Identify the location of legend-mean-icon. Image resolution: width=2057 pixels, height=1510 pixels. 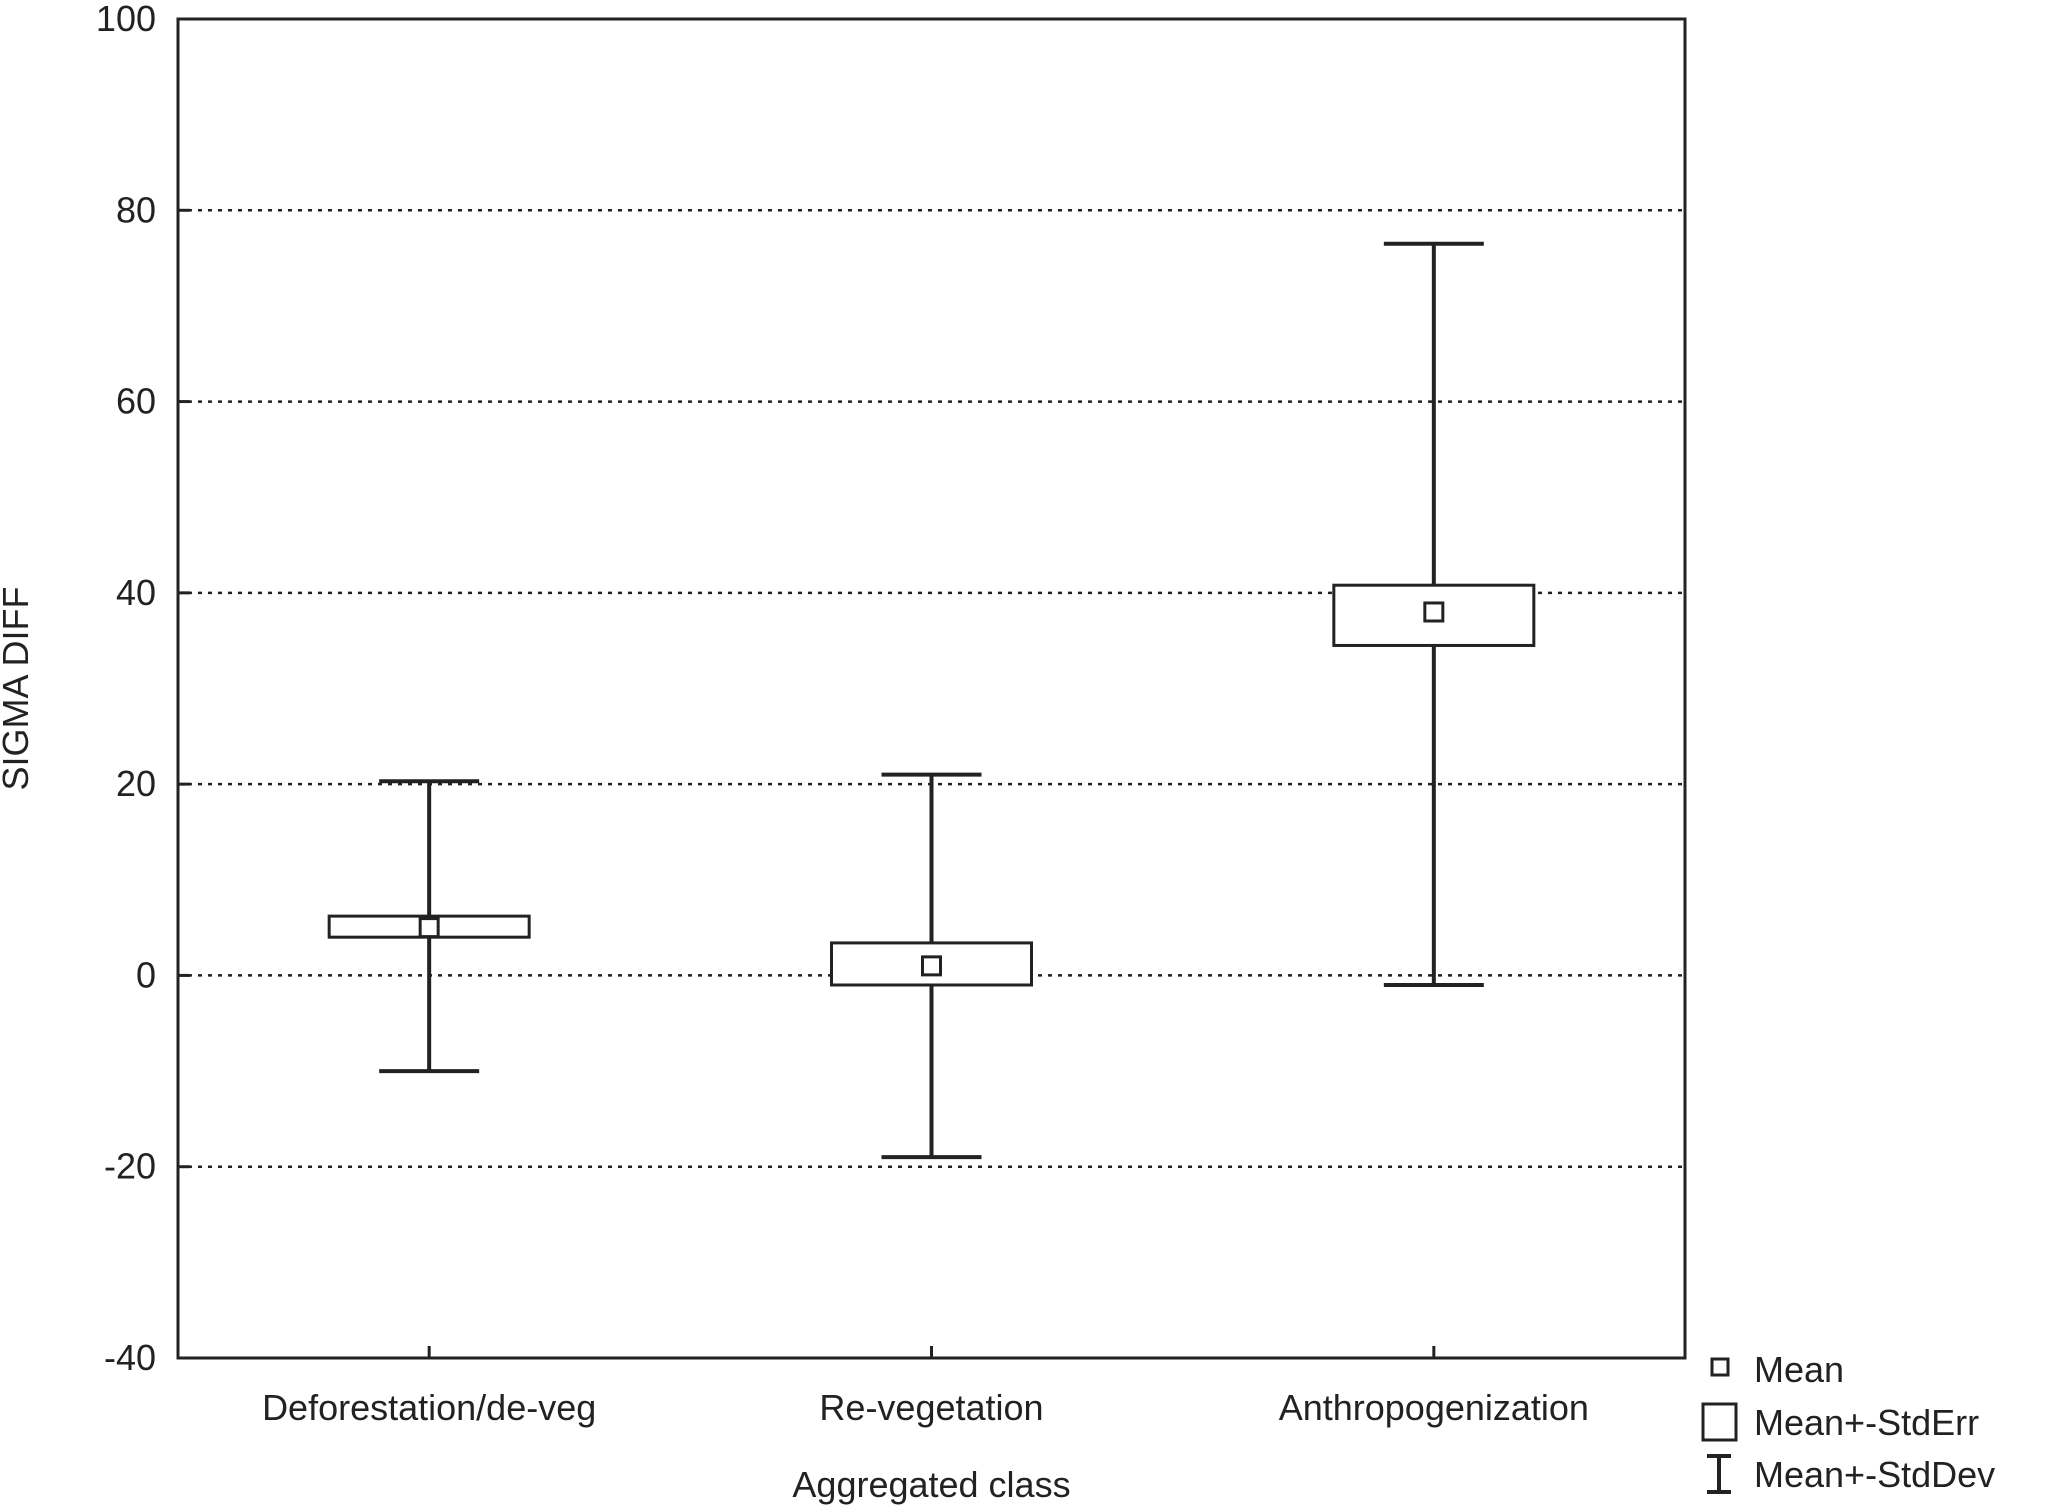
(1720, 1367).